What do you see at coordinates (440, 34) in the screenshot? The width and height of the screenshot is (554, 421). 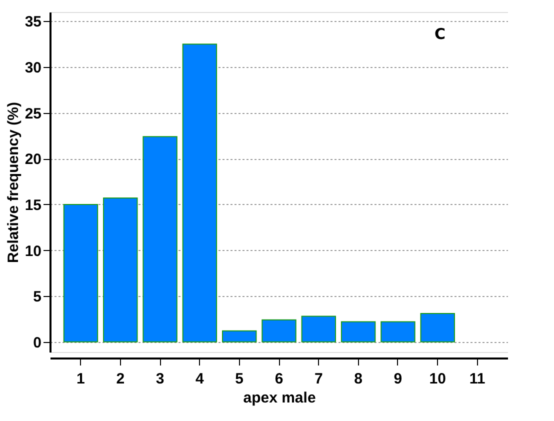 I see `annotation: C` at bounding box center [440, 34].